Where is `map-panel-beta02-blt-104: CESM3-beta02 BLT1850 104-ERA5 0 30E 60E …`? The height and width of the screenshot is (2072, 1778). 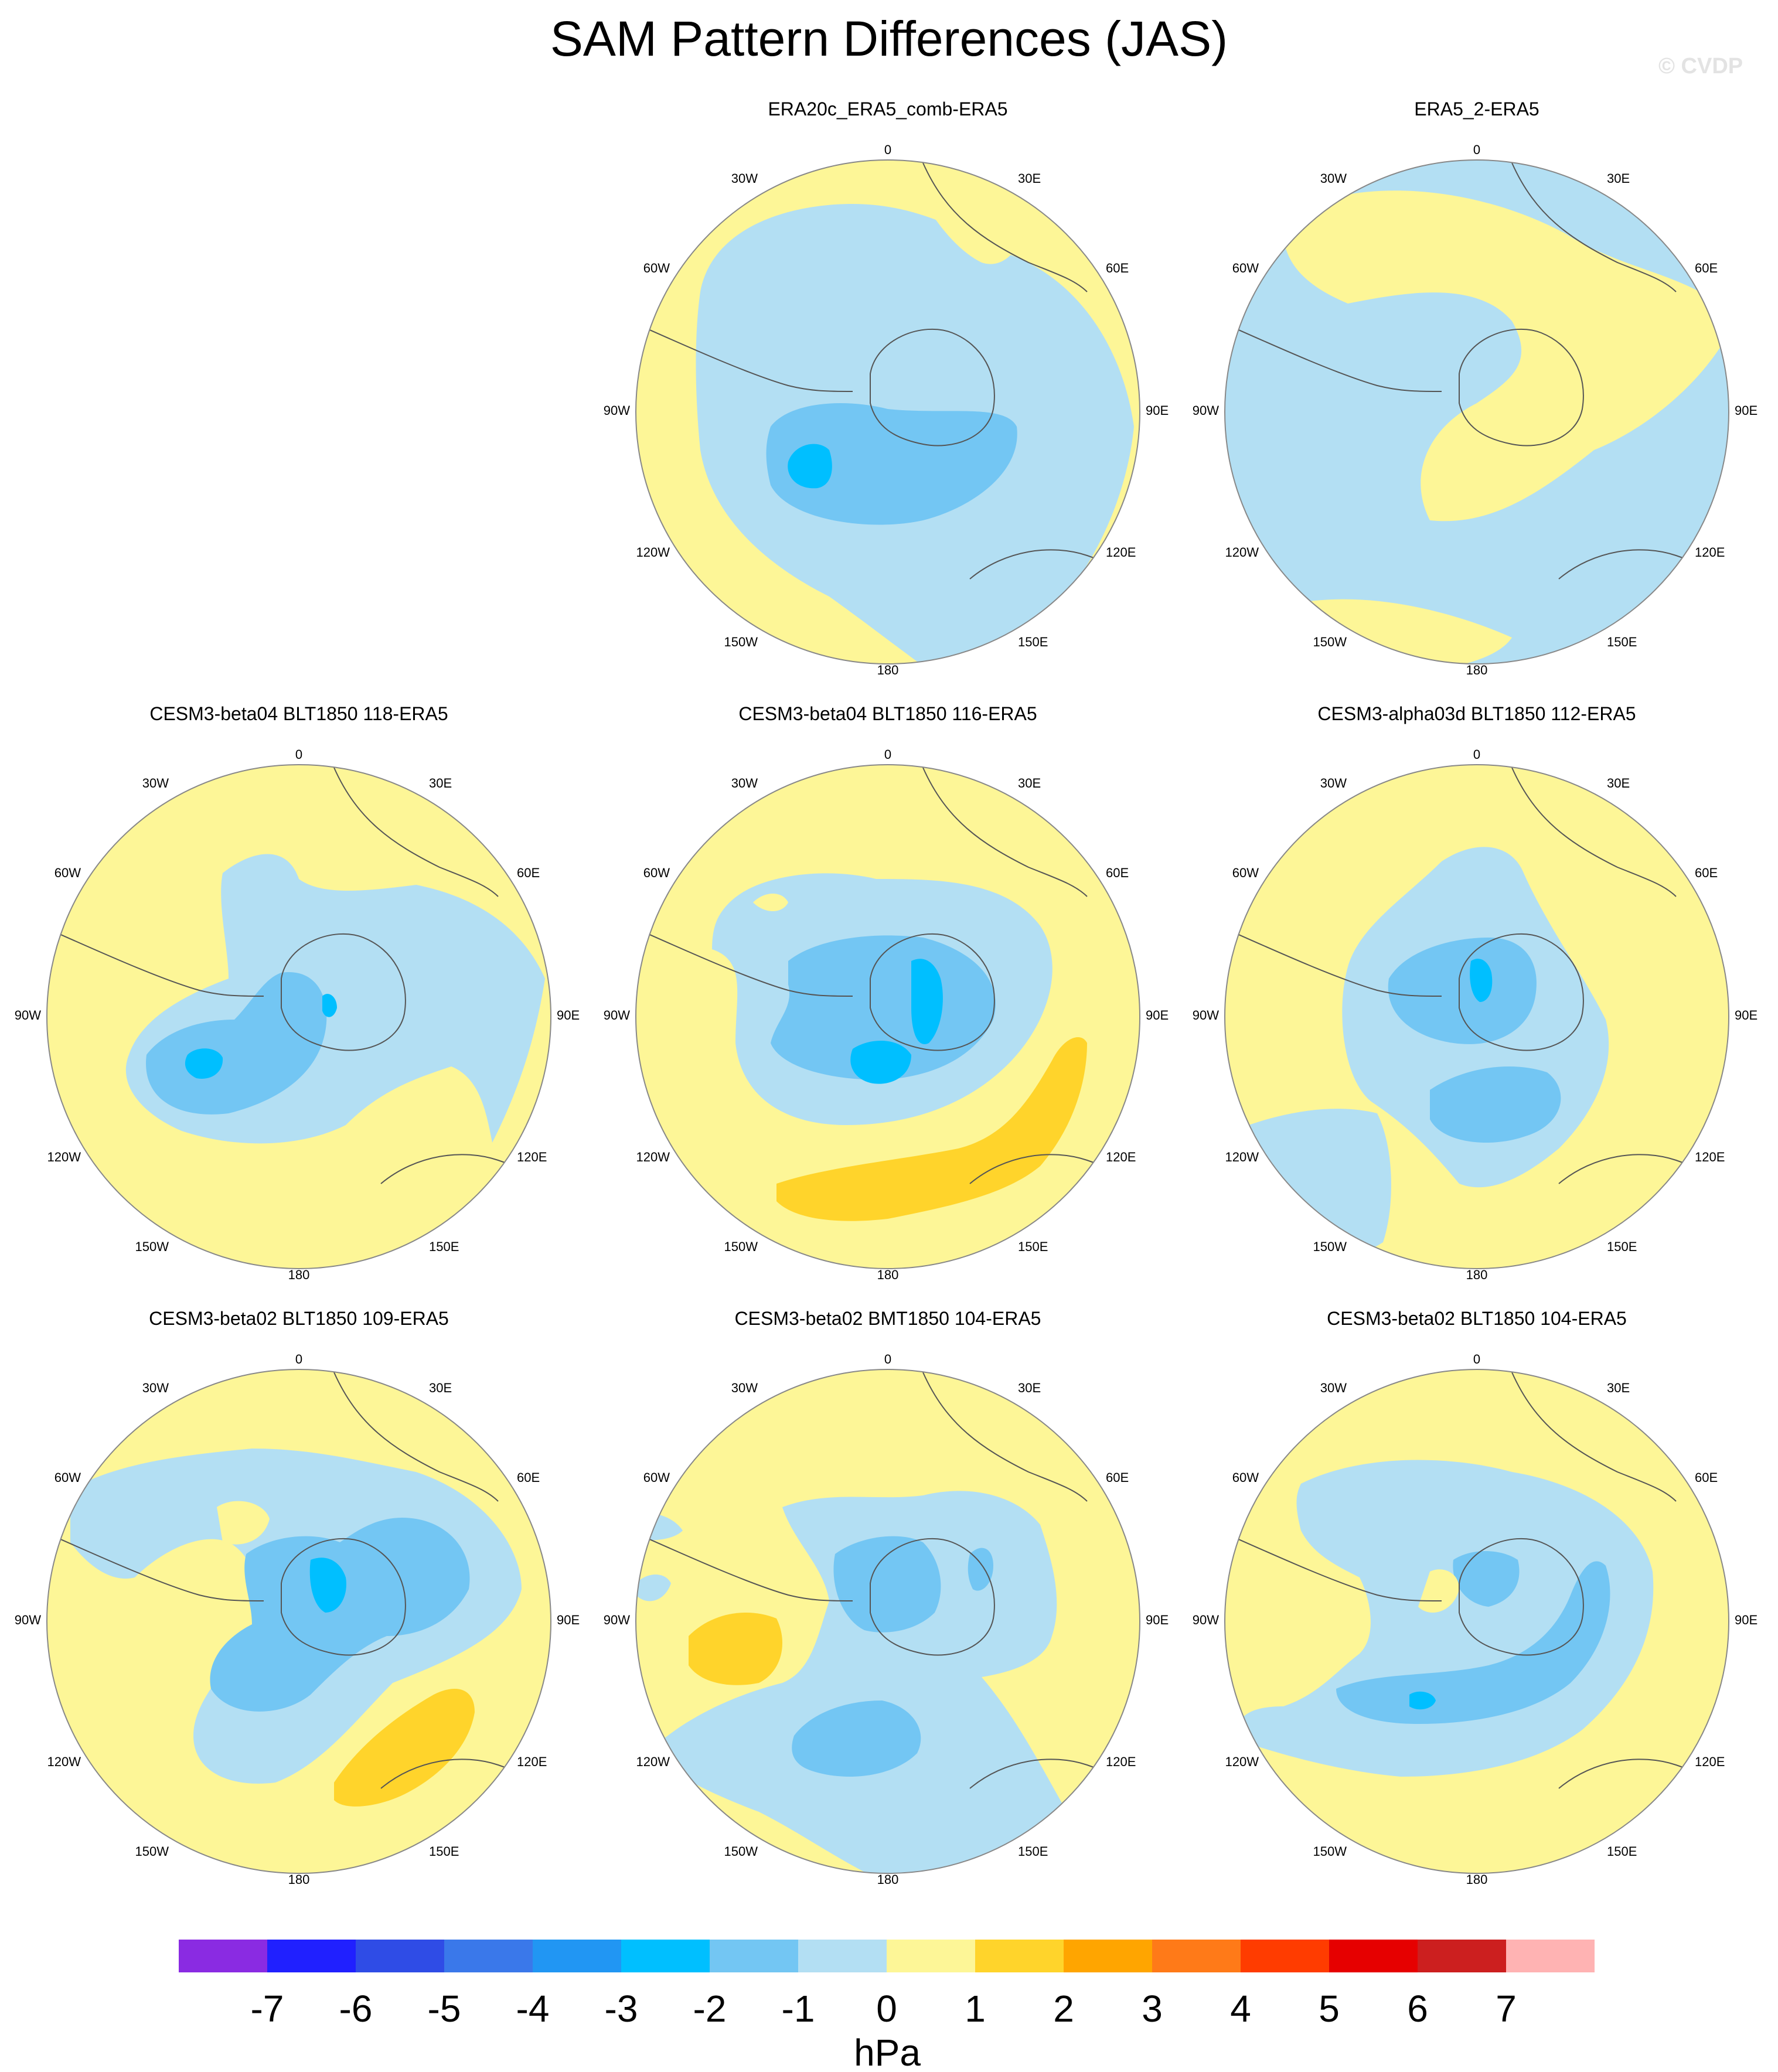
map-panel-beta02-blt-104: CESM3-beta02 BLT1850 104-ERA5 0 30E 60E … is located at coordinates (1477, 1601).